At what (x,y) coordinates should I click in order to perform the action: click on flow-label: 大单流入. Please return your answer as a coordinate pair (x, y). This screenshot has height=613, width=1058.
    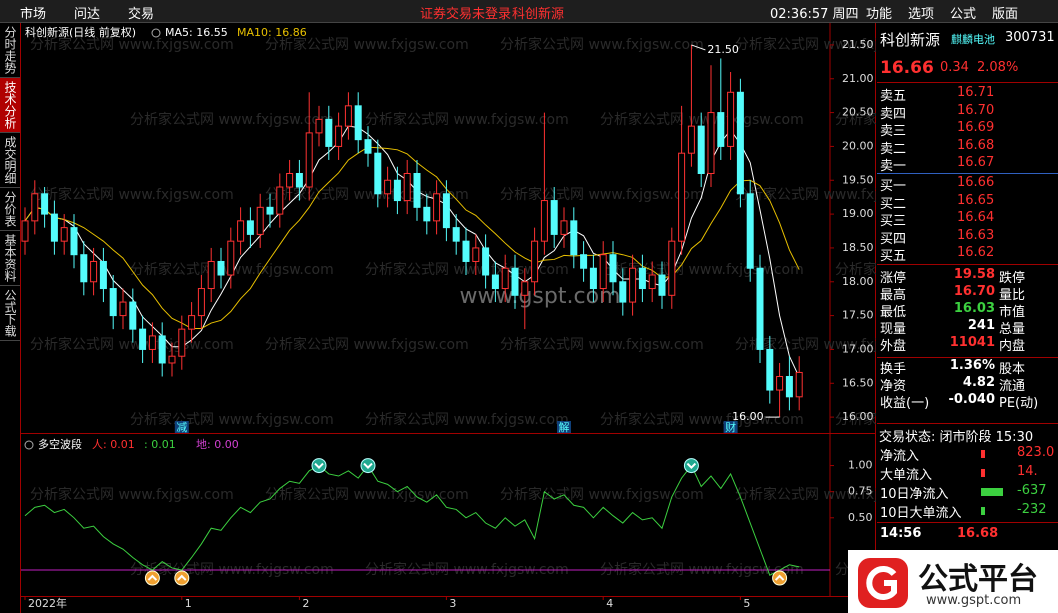
    Looking at the image, I should click on (906, 475).